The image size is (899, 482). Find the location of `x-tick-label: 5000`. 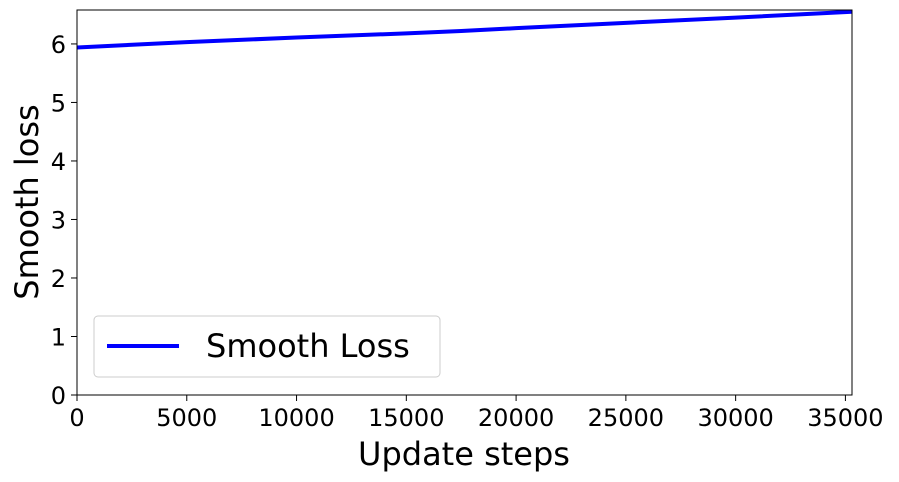

x-tick-label: 5000 is located at coordinates (186, 418).